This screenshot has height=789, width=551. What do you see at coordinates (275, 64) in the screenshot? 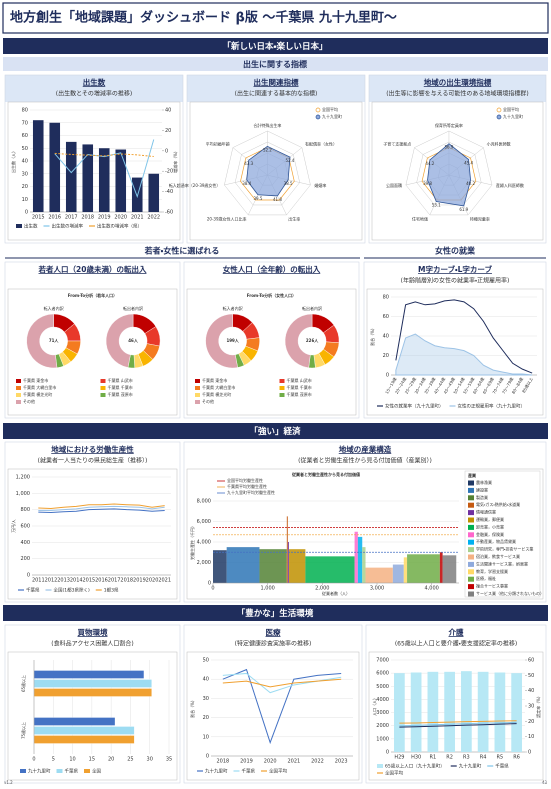
I see `subsection-bar` at bounding box center [275, 64].